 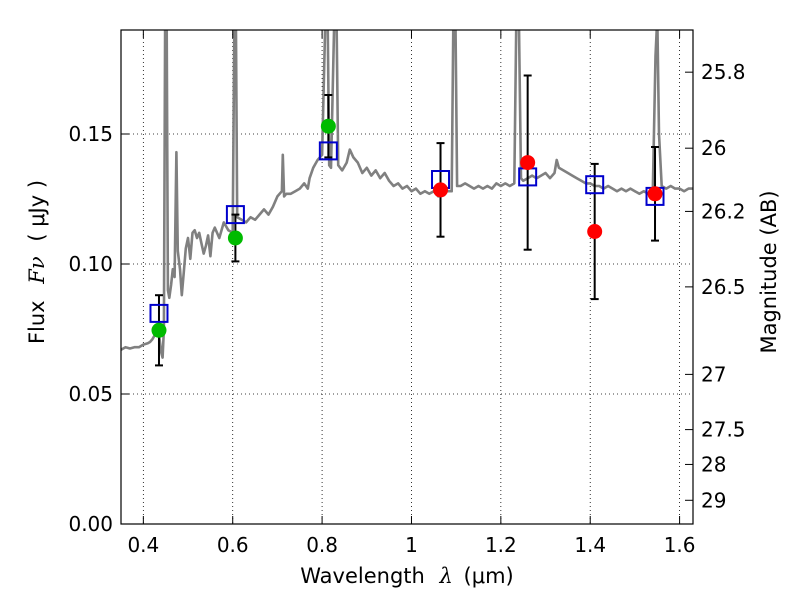 I want to click on y2-tick-label: 26, so click(x=713, y=148).